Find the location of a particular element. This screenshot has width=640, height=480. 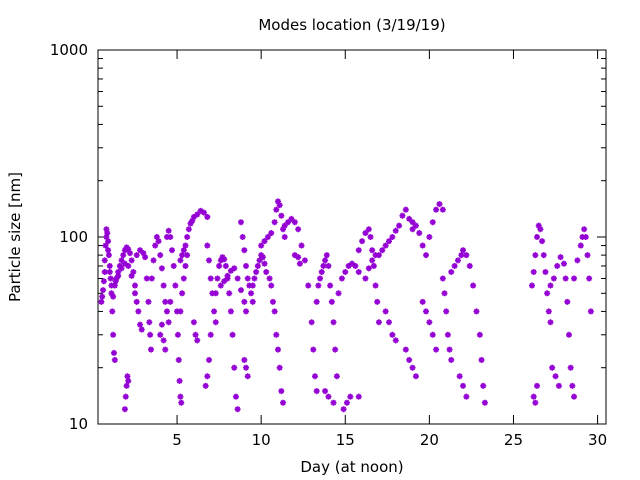

x-tick-label: 5 is located at coordinates (177, 440).